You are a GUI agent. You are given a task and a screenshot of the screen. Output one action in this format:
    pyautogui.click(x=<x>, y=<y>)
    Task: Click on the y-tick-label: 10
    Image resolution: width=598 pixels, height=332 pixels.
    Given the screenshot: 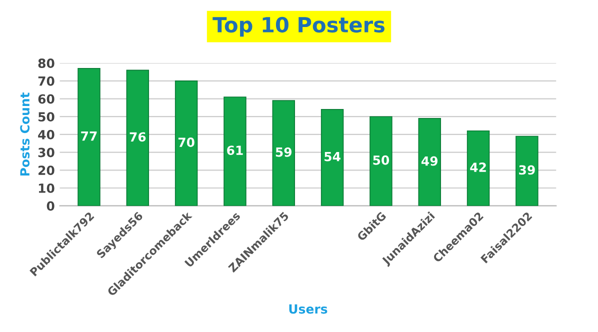 What is the action you would take?
    pyautogui.click(x=46, y=188)
    